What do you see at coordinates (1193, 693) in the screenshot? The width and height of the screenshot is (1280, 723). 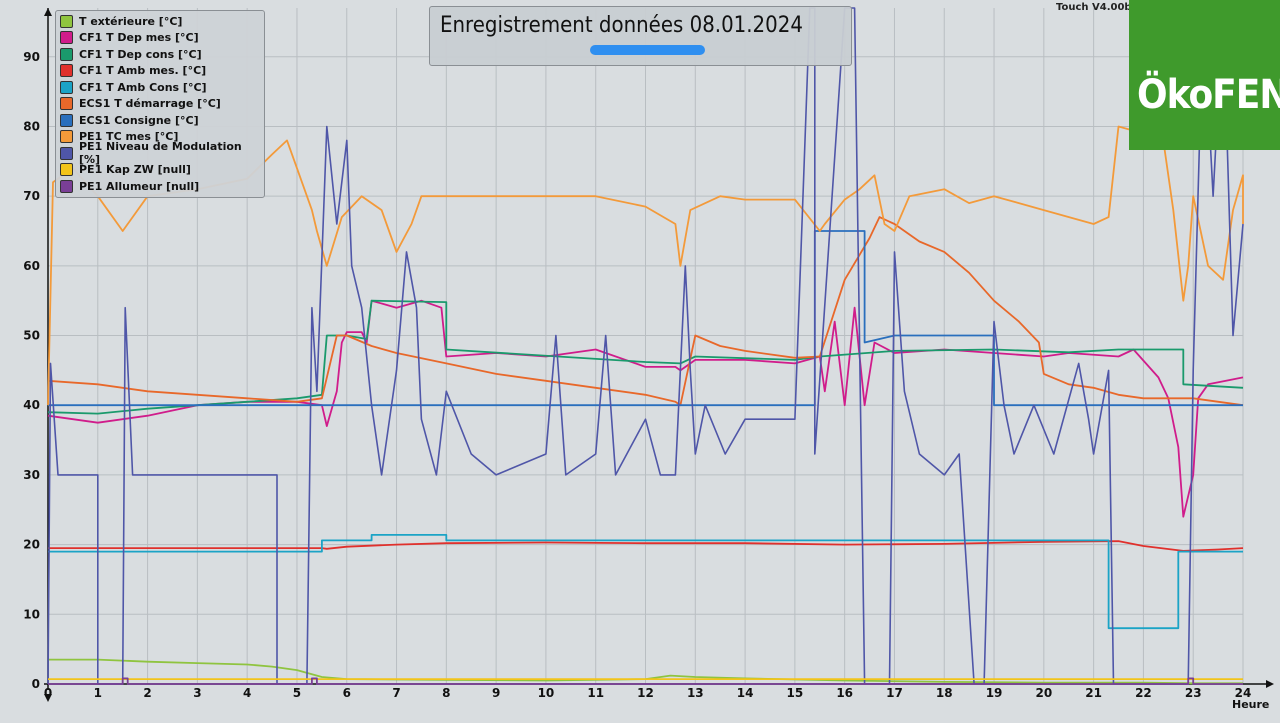 I see `x-tick-label: 23` at bounding box center [1193, 693].